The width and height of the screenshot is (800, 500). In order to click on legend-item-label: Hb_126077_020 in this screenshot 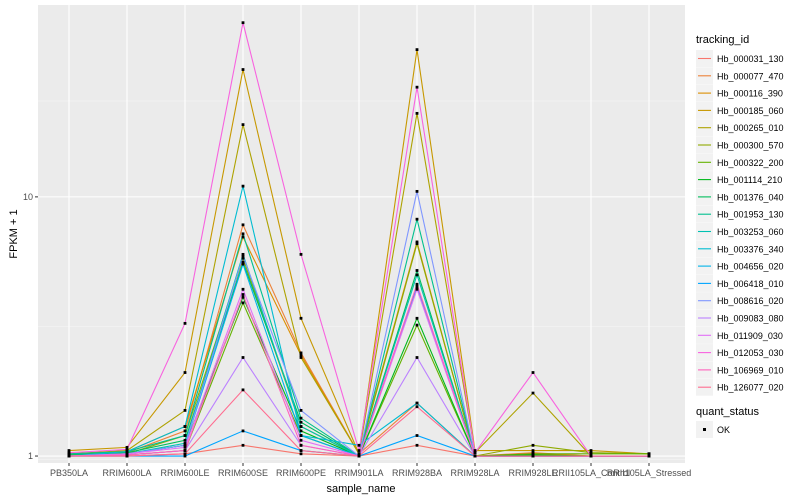, I will do `click(750, 388)`.